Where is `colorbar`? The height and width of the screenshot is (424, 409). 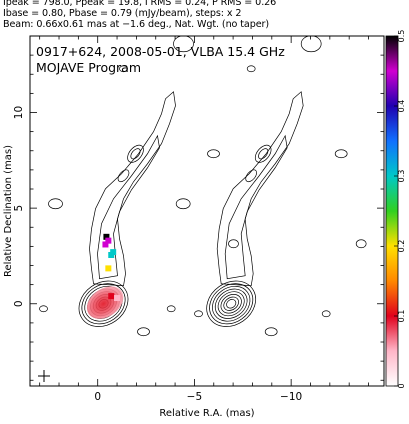 colorbar is located at coordinates (392, 211).